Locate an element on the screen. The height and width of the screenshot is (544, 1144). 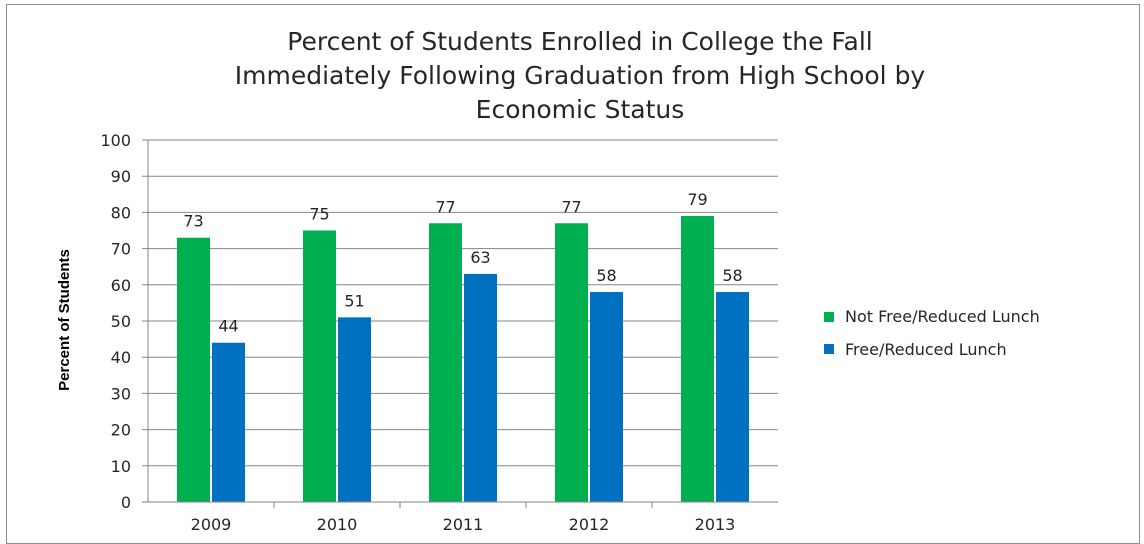
data-label-free-reduced-lunch-2009: 44 is located at coordinates (228, 326).